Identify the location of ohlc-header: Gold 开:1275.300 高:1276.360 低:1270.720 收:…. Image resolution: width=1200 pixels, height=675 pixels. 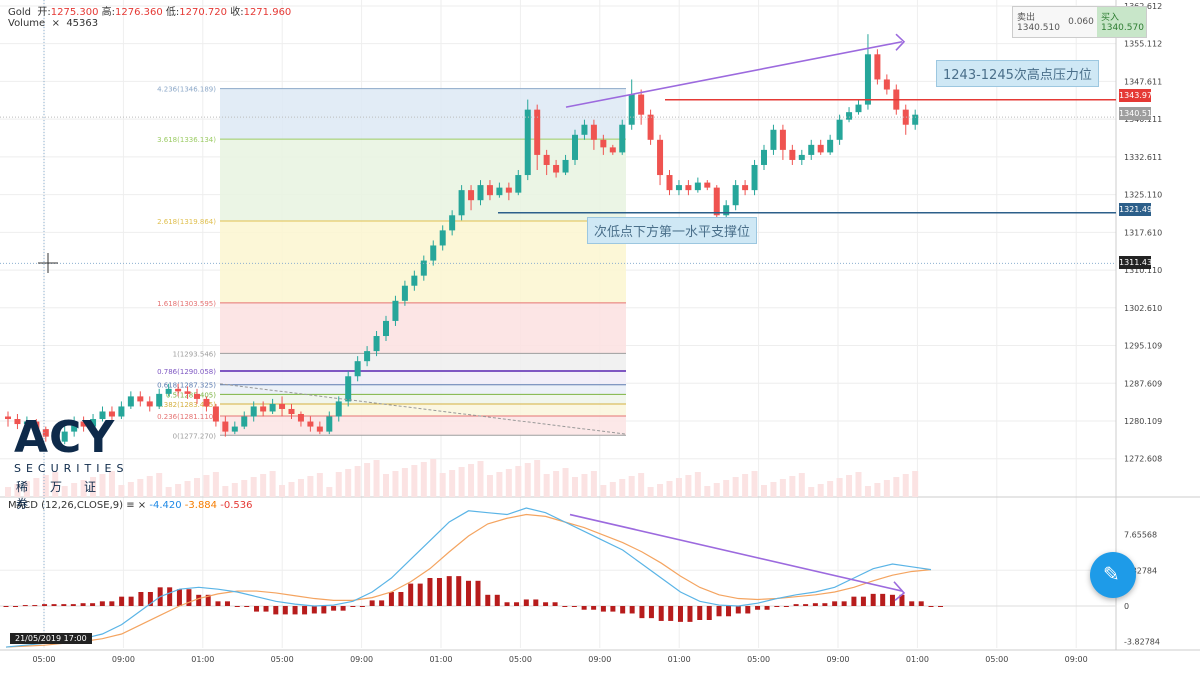
(149, 10).